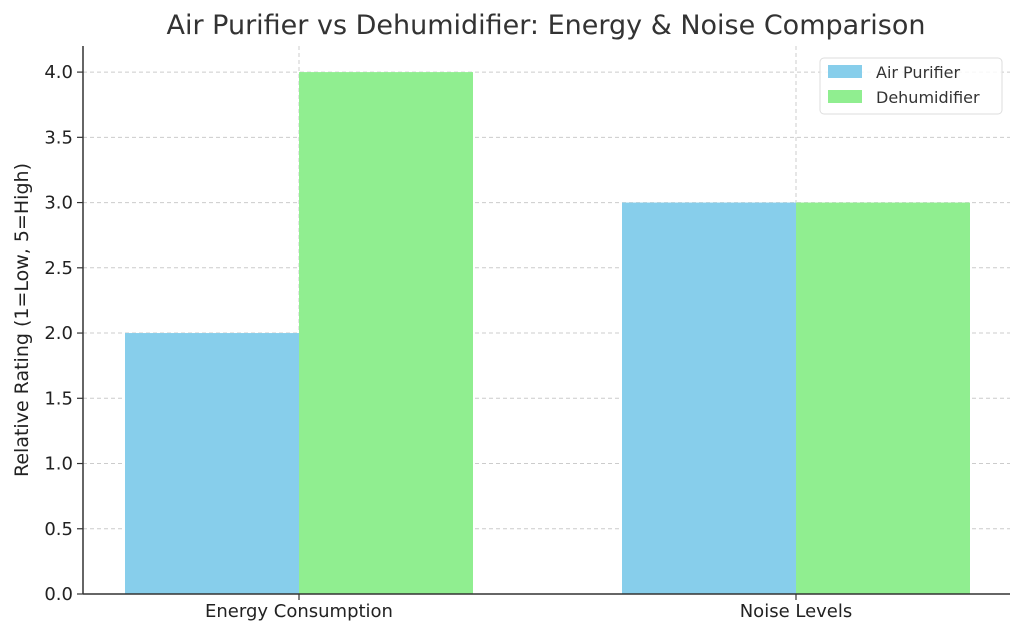 This screenshot has width=1024, height=635. I want to click on y-tick-label: 3.0, so click(58, 203).